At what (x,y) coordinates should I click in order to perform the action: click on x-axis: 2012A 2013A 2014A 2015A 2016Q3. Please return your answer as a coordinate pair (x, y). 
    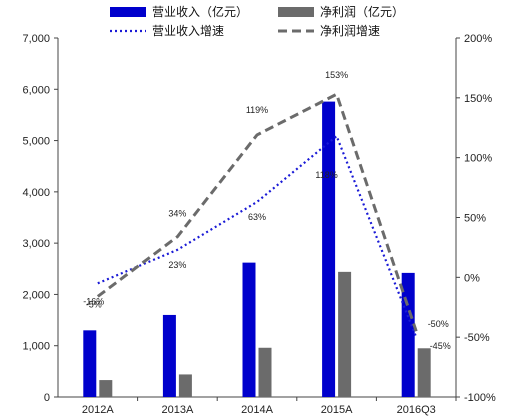
    Looking at the image, I should click on (257, 406).